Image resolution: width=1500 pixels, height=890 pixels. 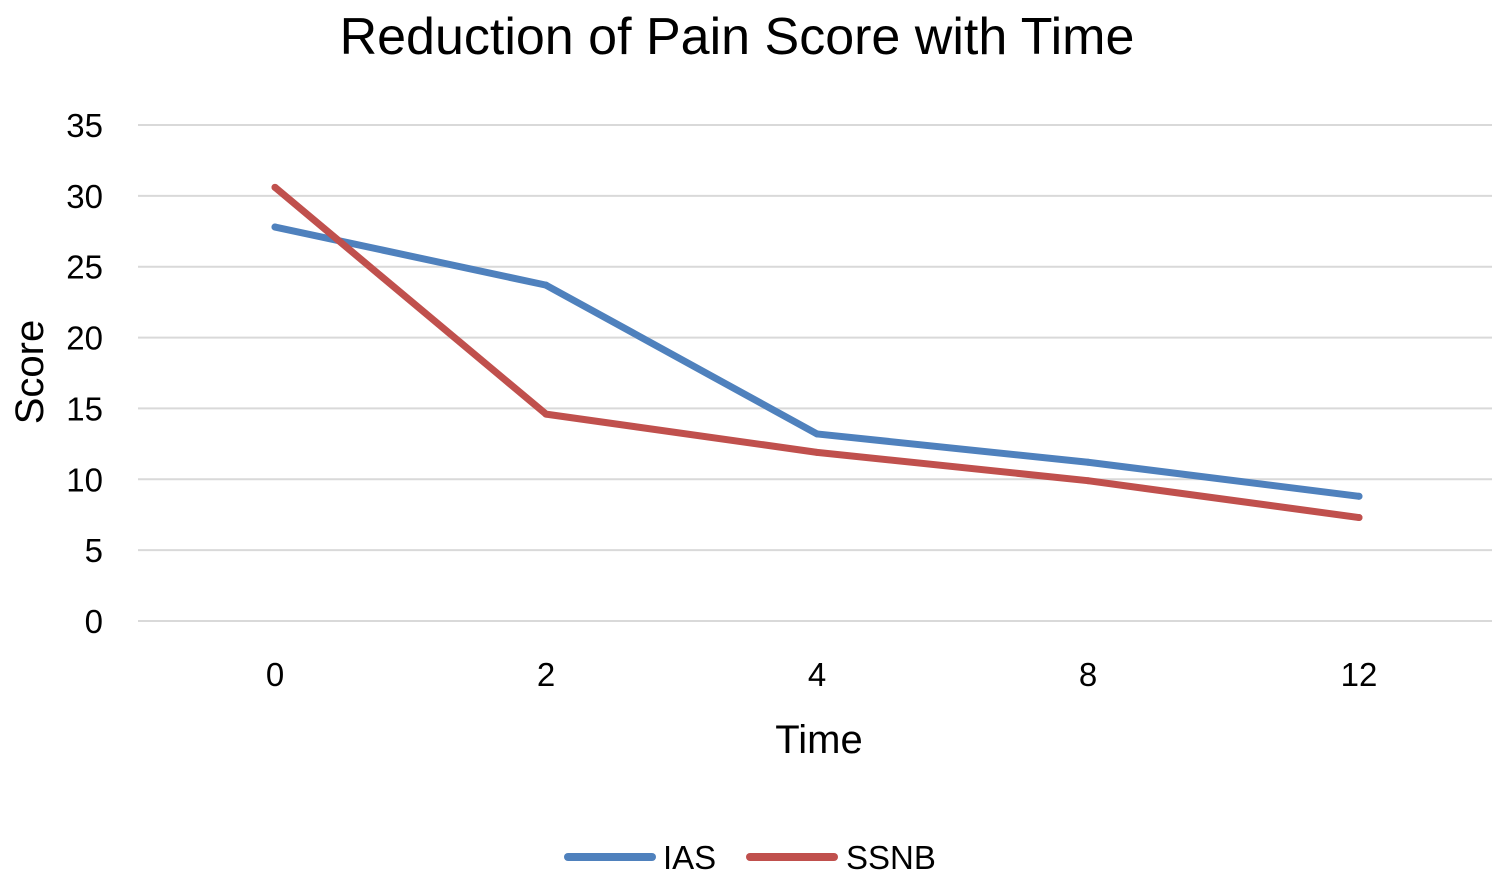 I want to click on y-axis-ticks: 0 5 10 15 20 25 30 35, so click(x=84, y=373).